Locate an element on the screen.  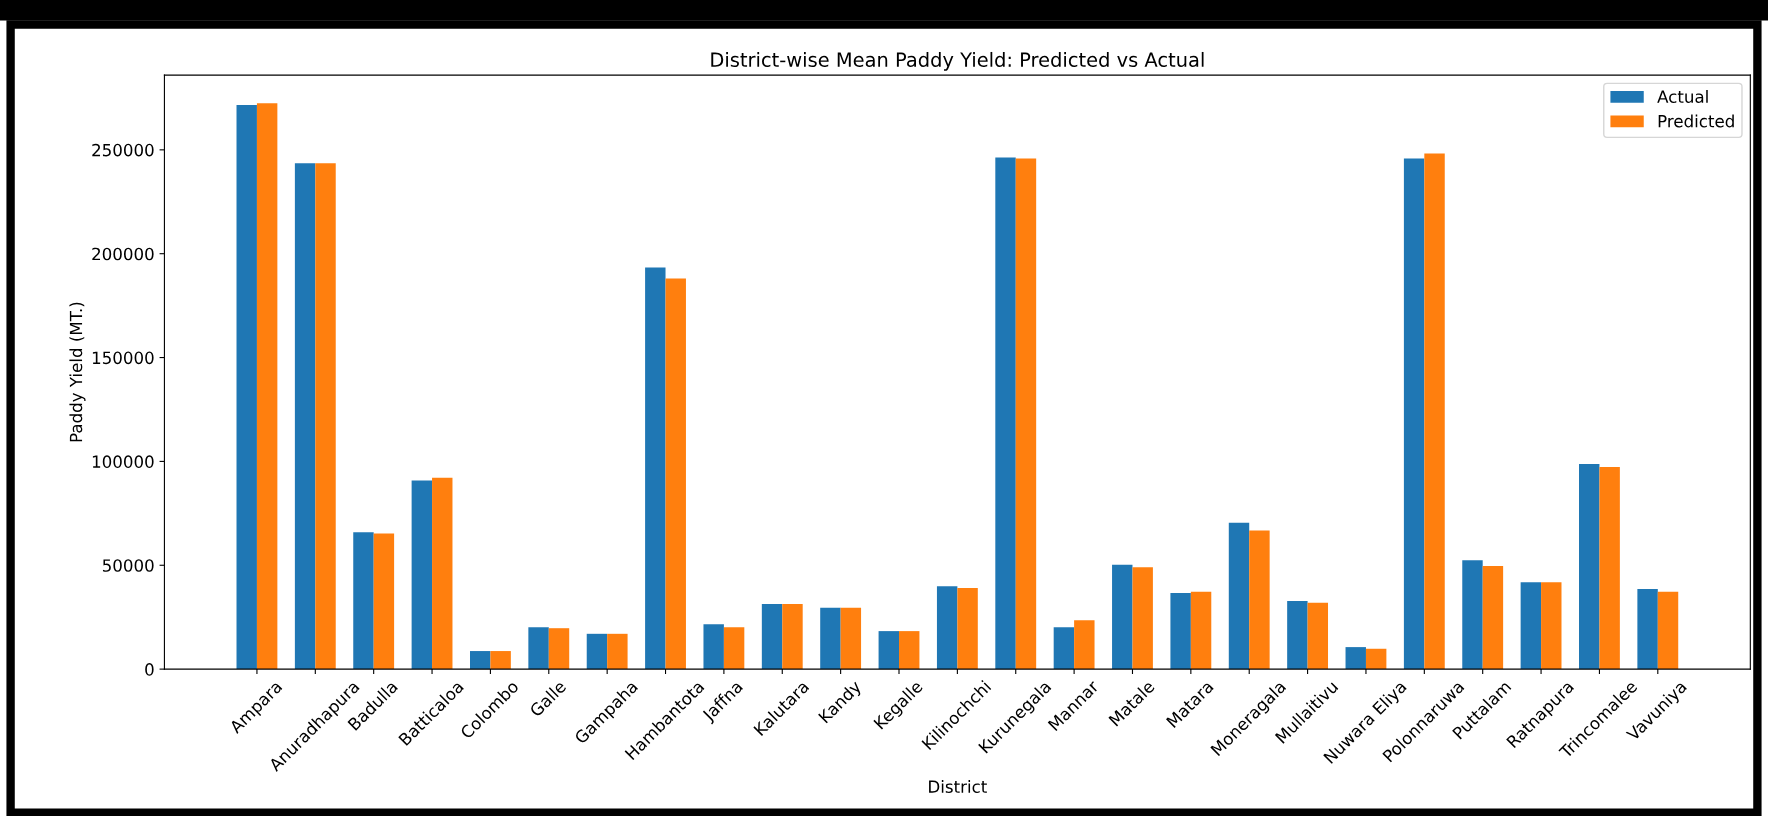
y-tick-label: 50000 is located at coordinates (128, 565).